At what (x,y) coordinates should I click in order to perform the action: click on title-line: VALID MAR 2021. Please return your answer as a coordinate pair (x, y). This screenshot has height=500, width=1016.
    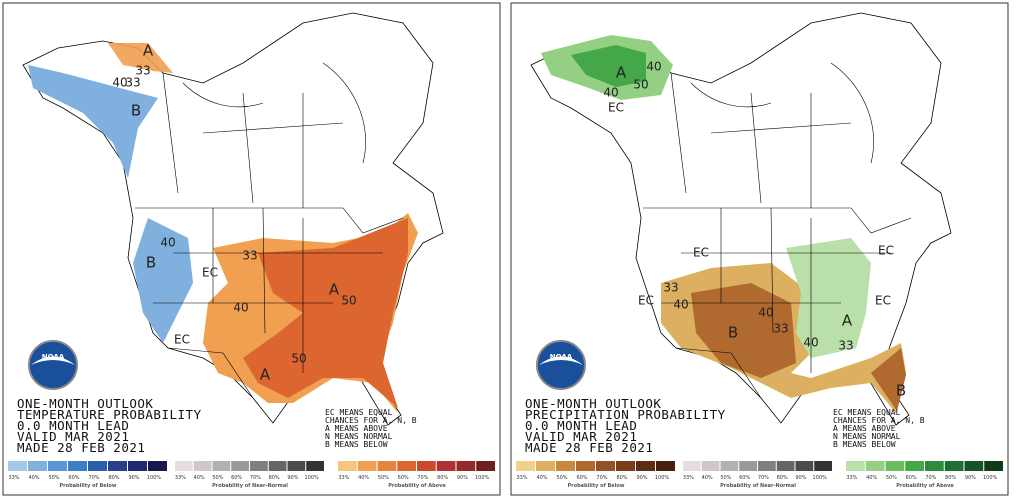
    Looking at the image, I should click on (73, 436).